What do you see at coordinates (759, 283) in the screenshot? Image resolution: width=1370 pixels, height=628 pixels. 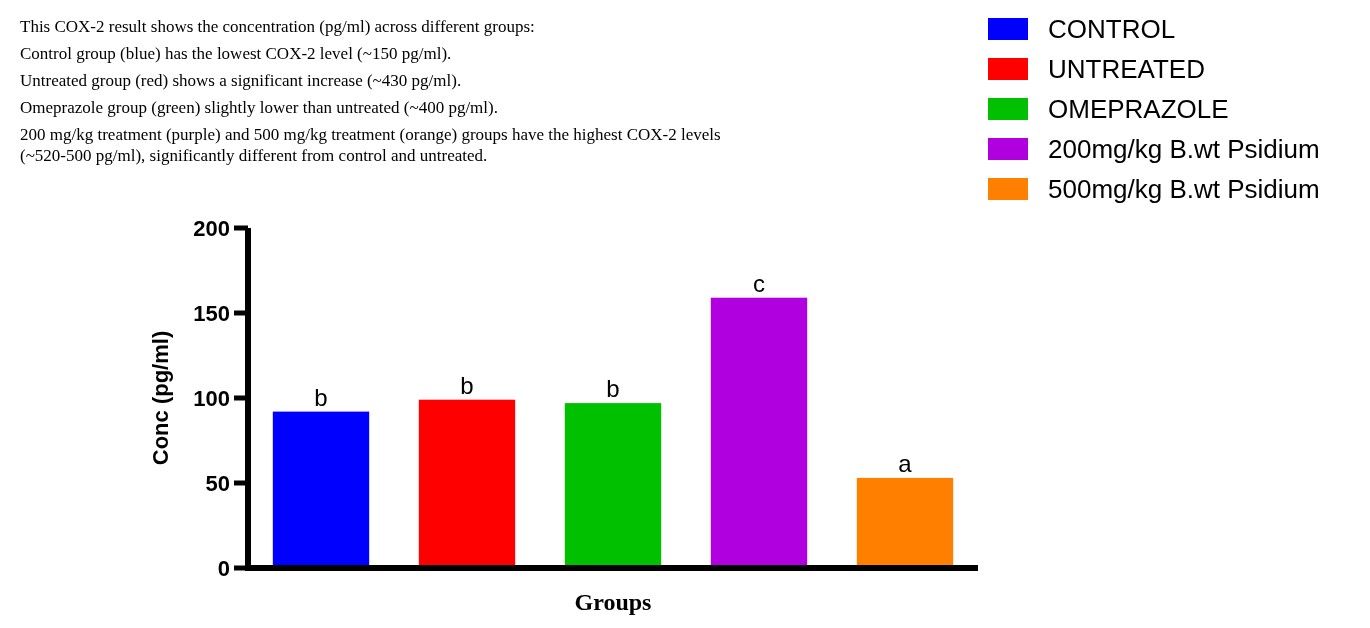 I see `annotation: c` at bounding box center [759, 283].